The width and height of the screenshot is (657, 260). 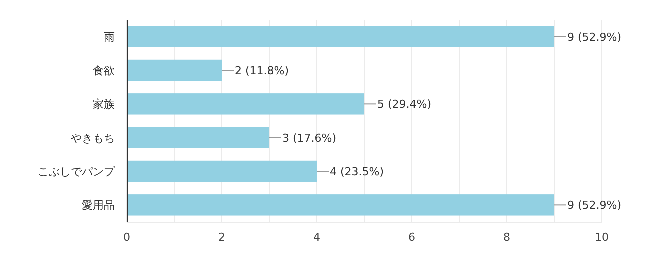 I want to click on y-tick-label: 食欲, so click(x=104, y=71).